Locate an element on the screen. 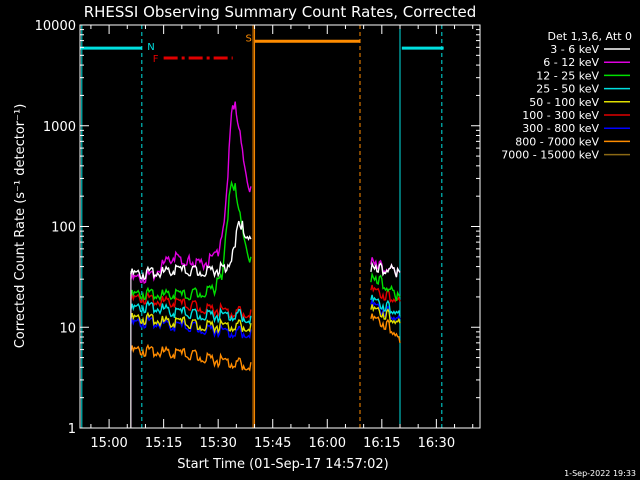 The image size is (640, 480). legend-label: 3 - 6 keV is located at coordinates (574, 49).